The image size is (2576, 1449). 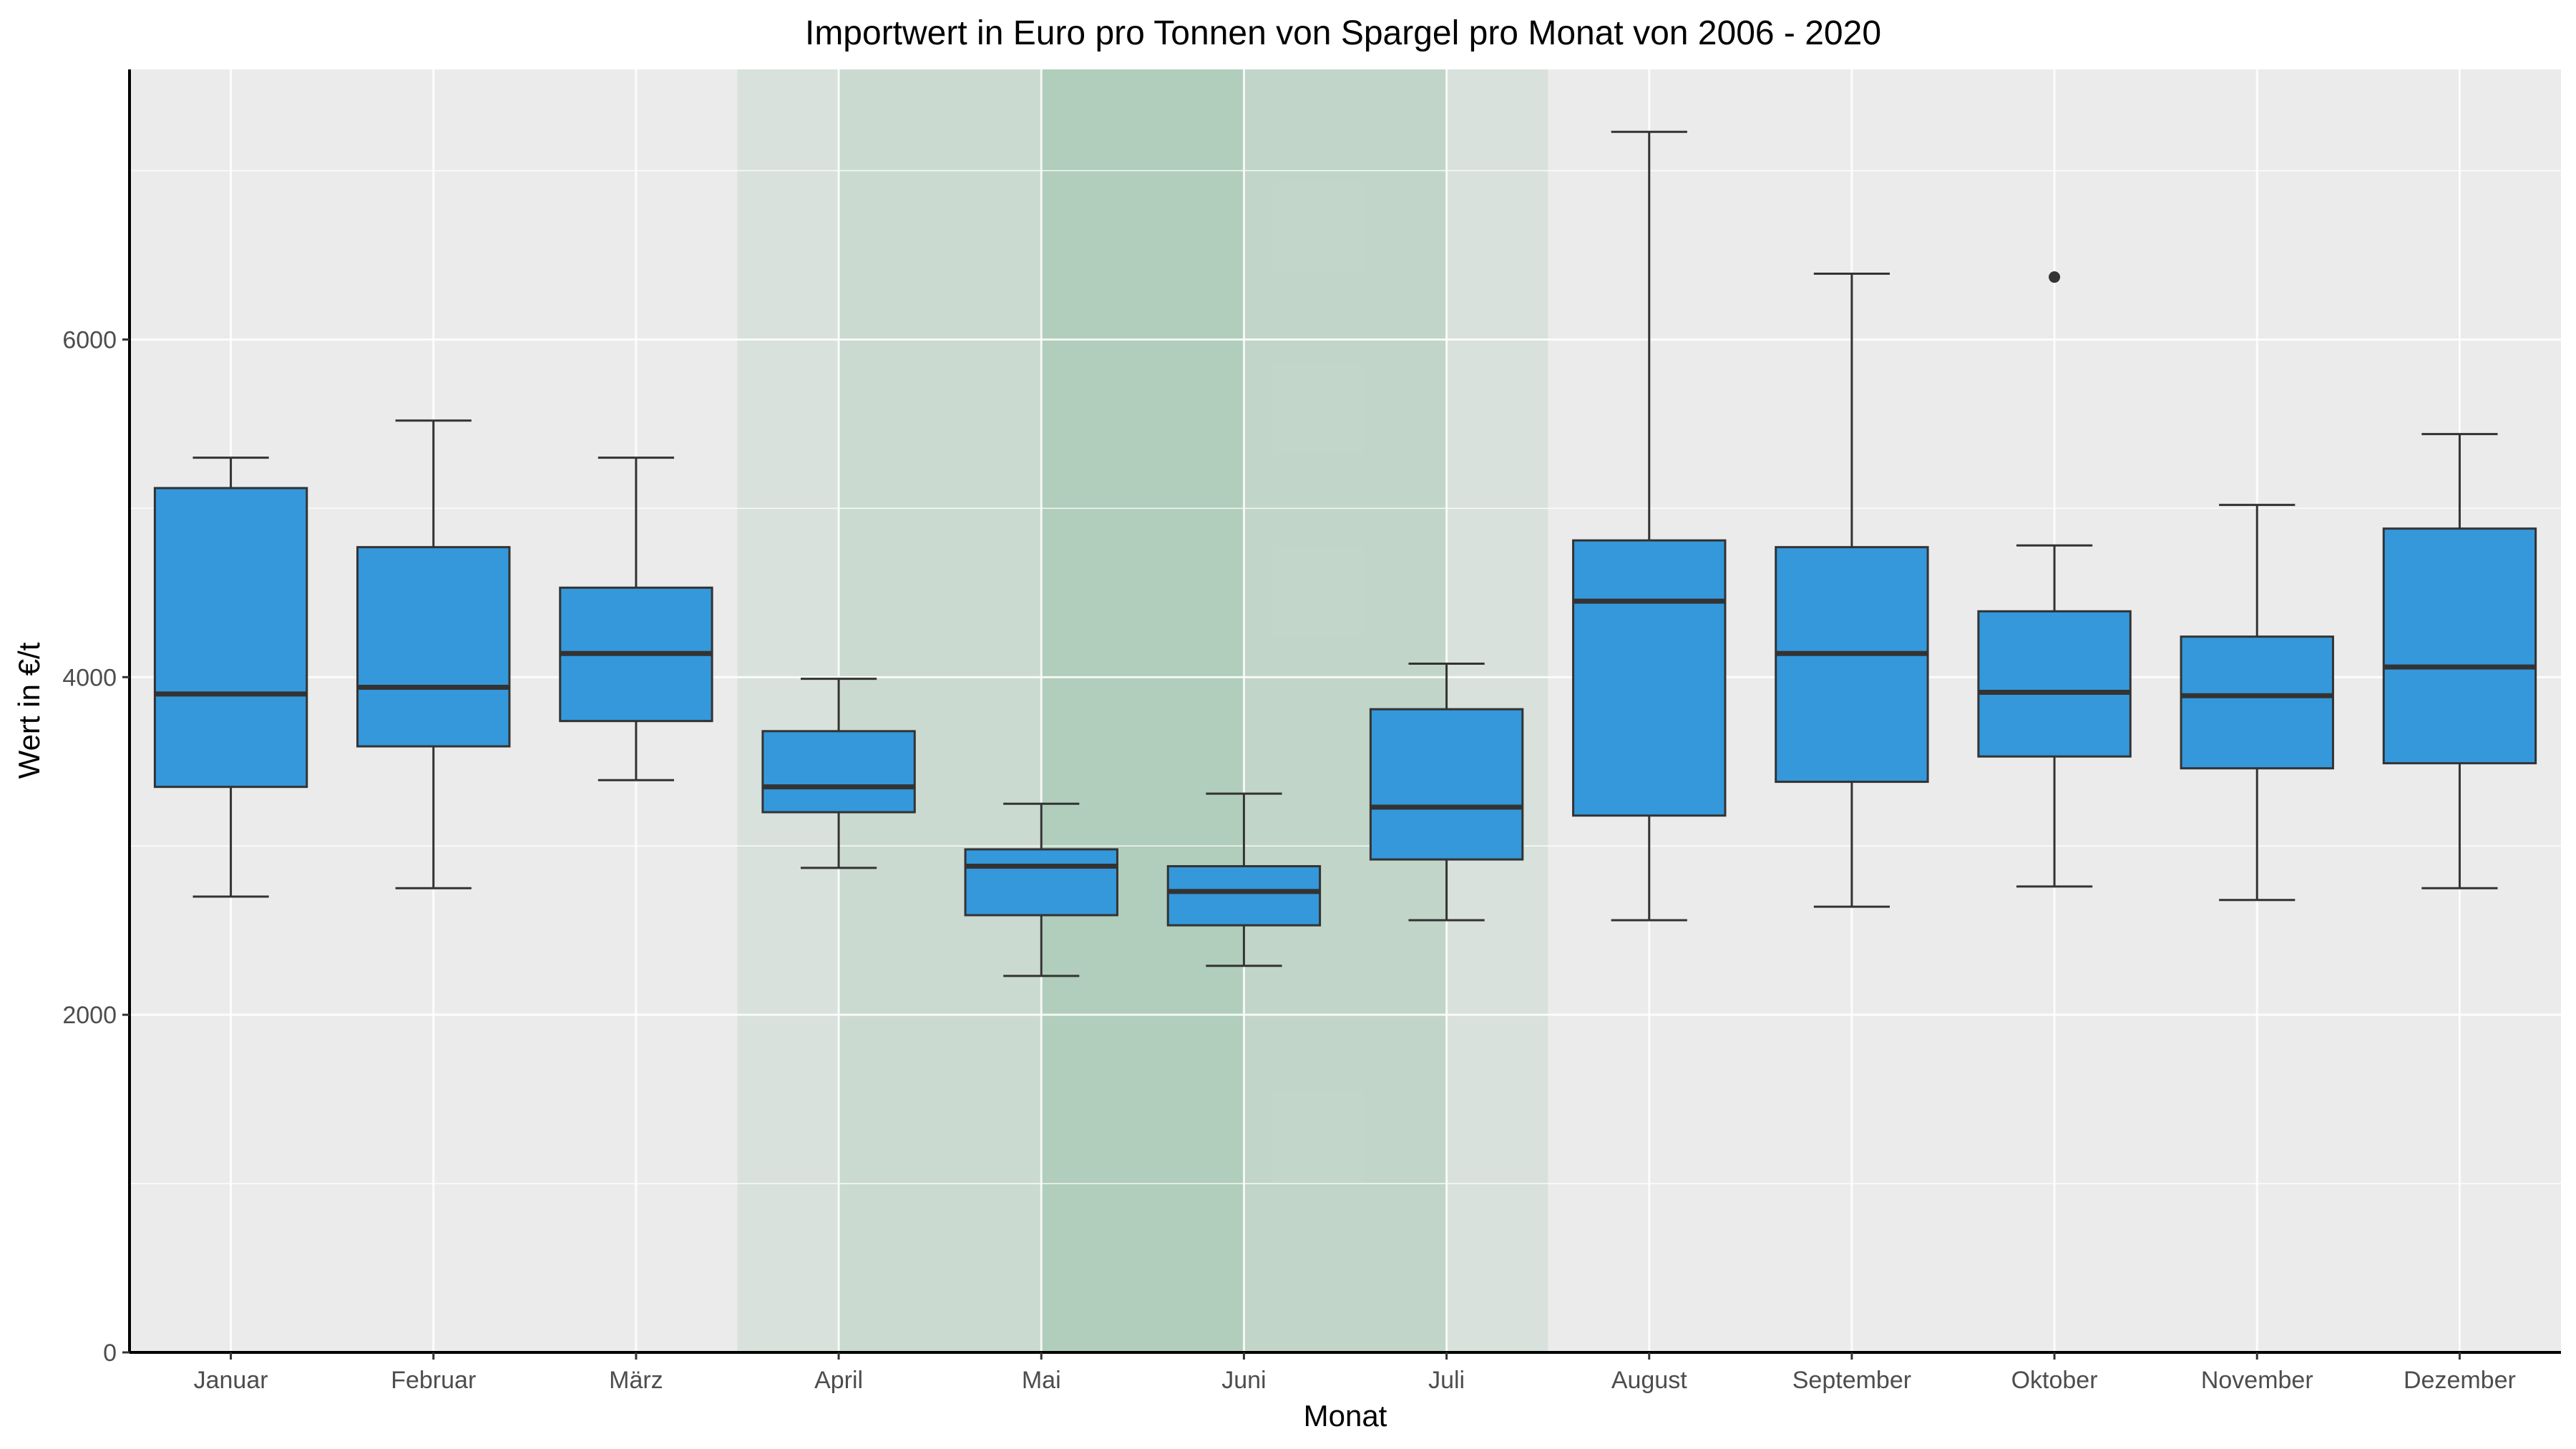 I want to click on x-tick-label: Oktober, so click(x=2054, y=1380).